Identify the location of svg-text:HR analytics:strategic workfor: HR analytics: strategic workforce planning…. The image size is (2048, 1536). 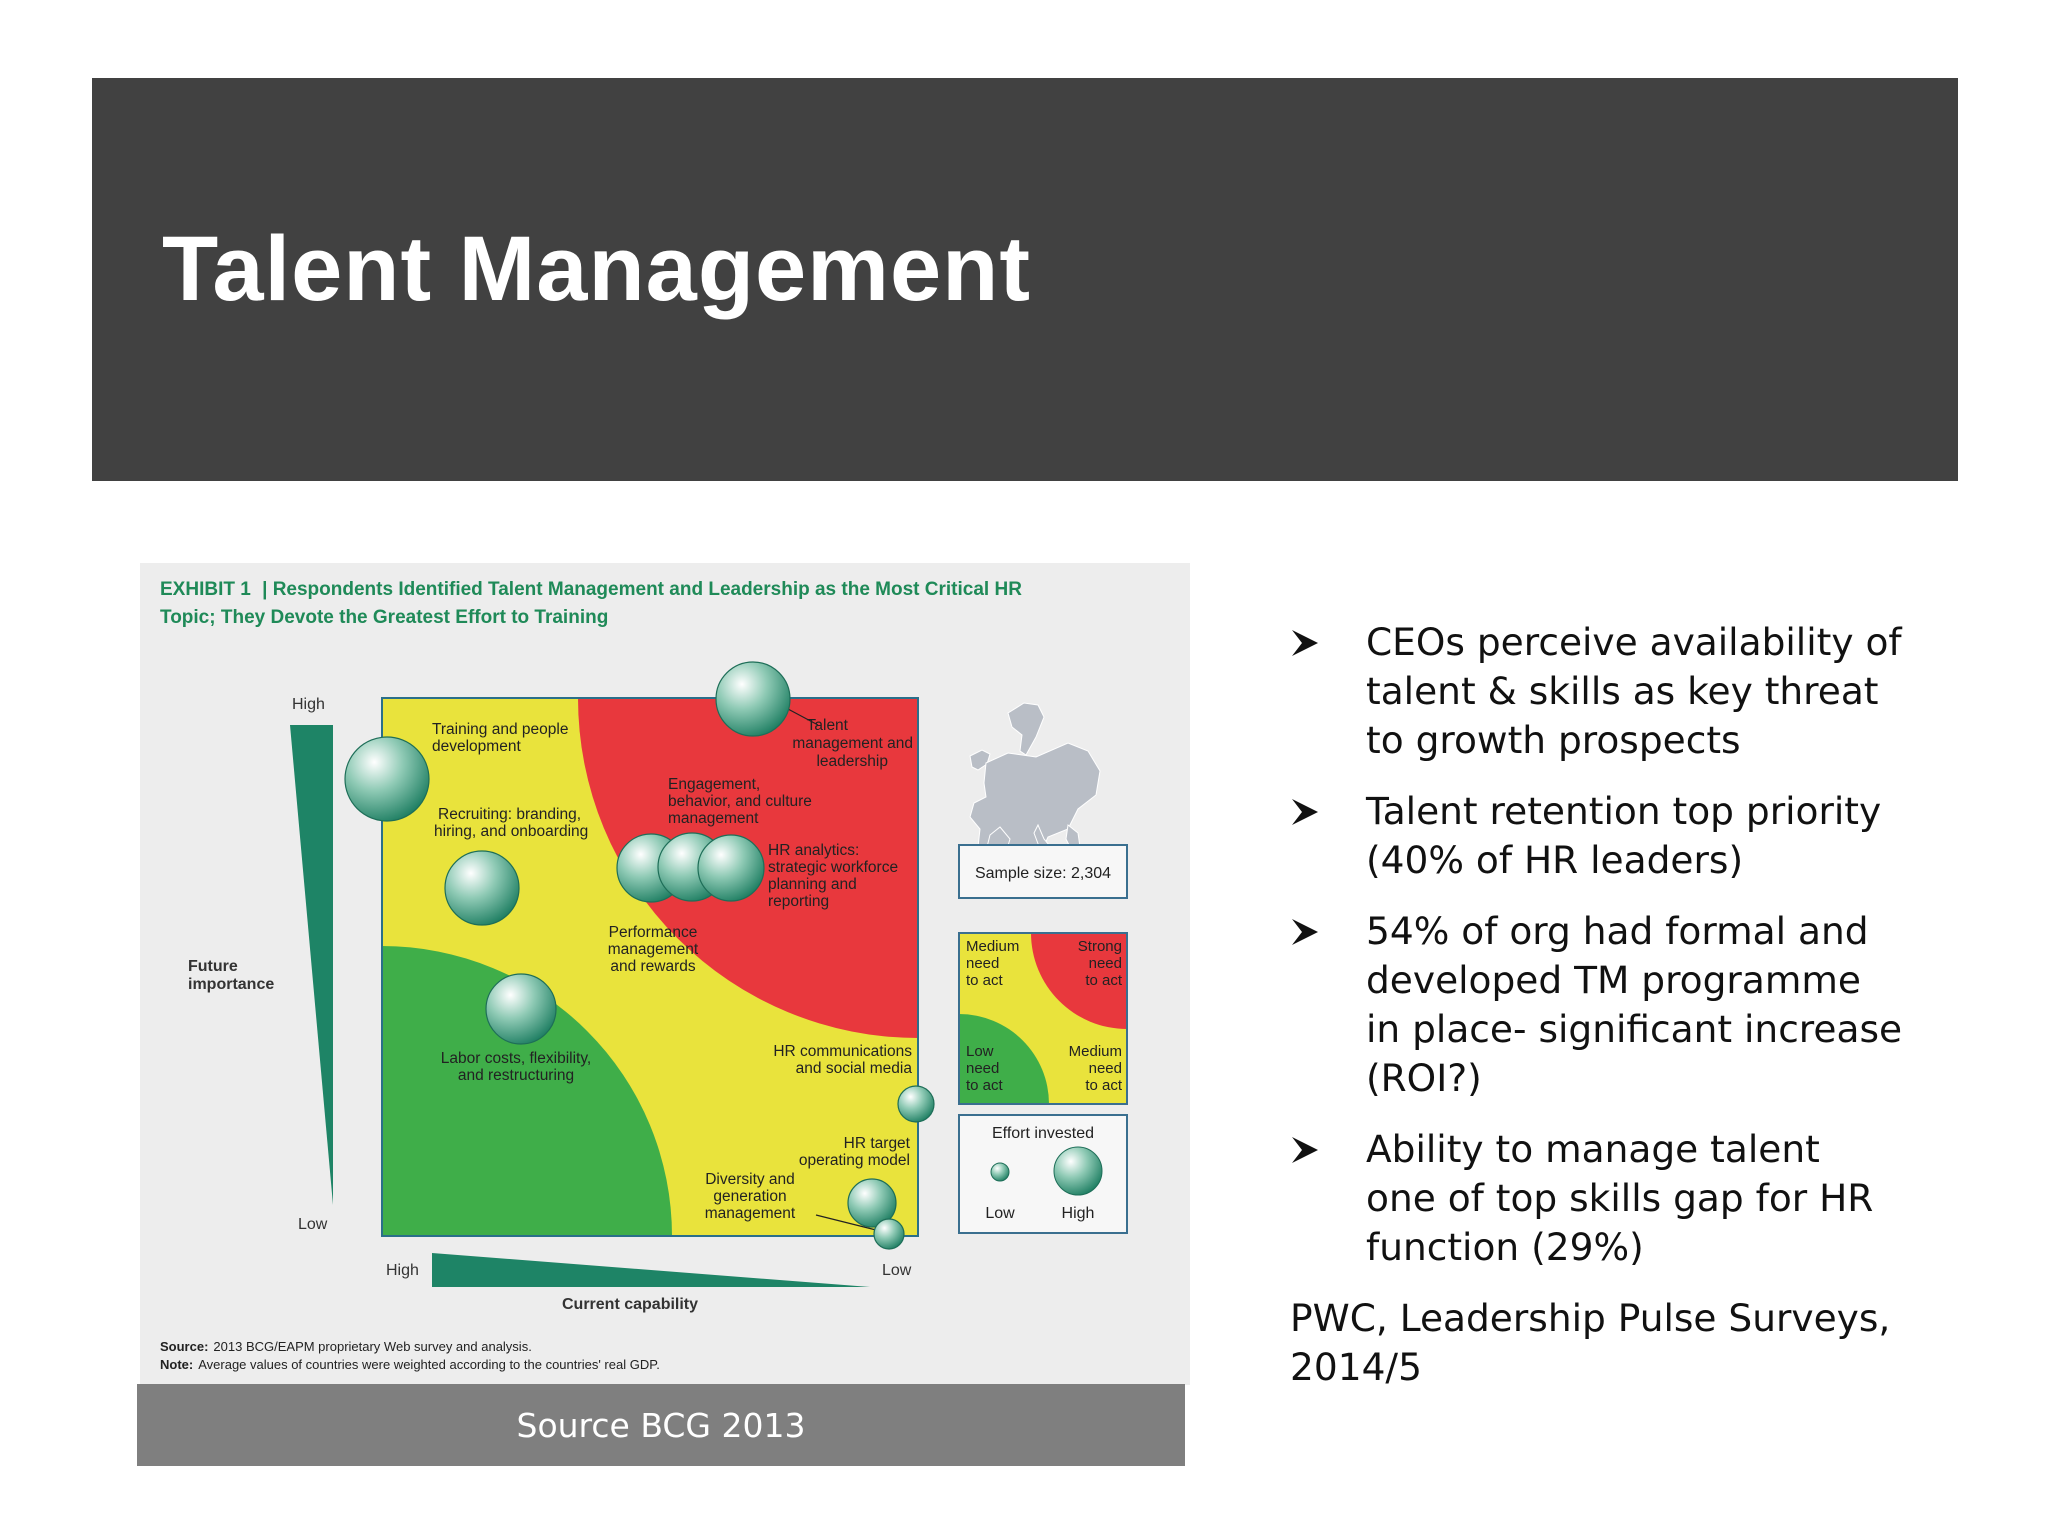
(833, 876).